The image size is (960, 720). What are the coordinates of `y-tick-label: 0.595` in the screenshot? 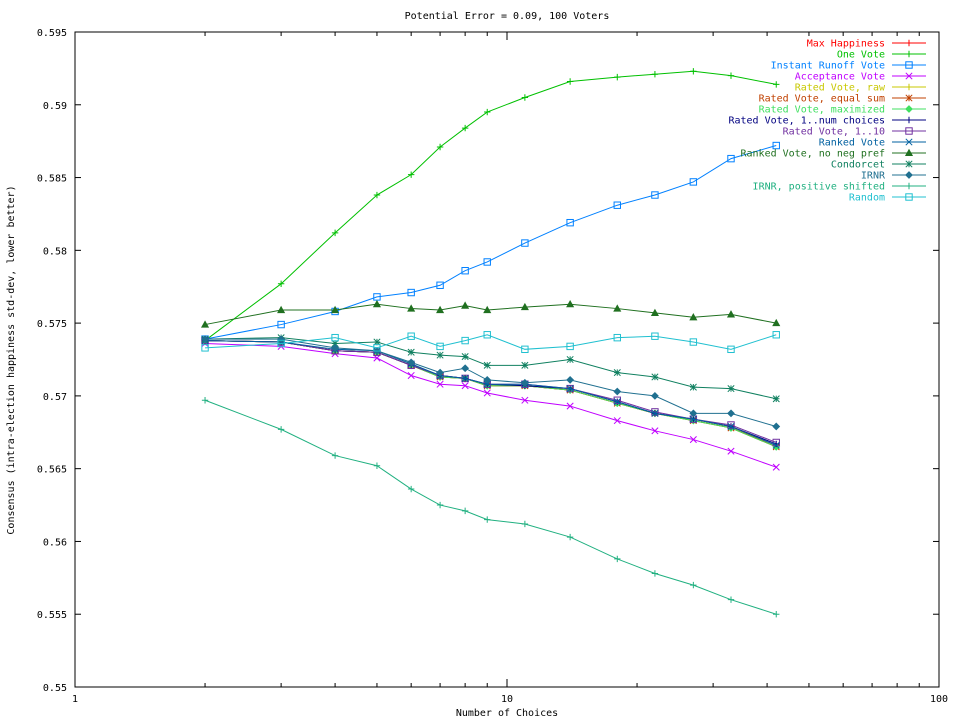 It's located at (52, 33).